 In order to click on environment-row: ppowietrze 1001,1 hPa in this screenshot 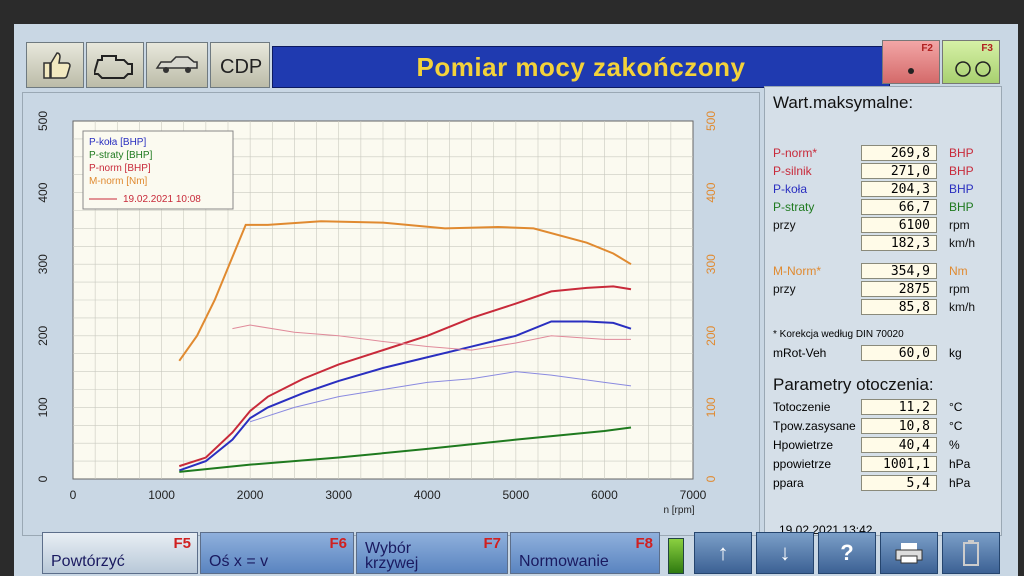, I will do `click(887, 464)`.